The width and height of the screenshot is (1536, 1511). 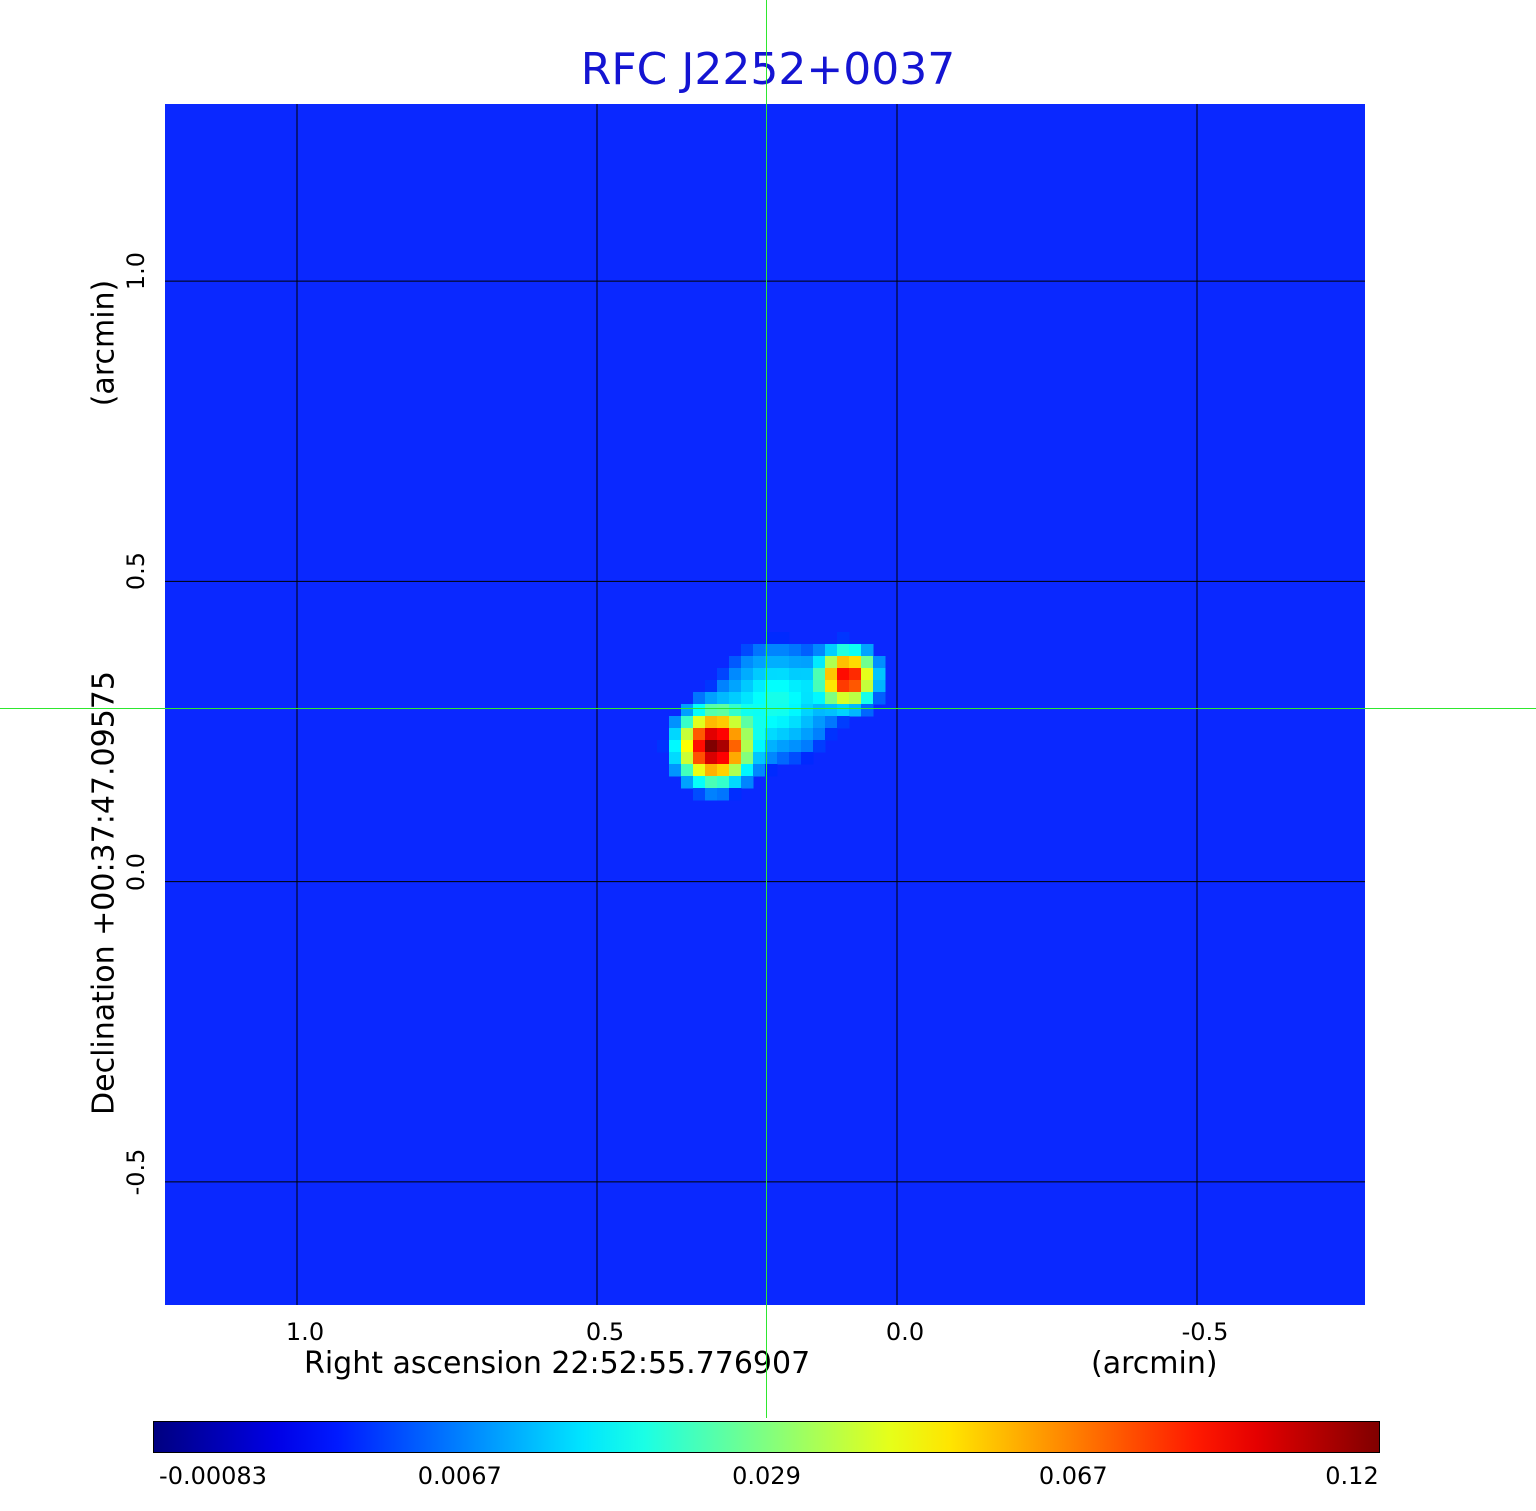 I want to click on x-tick-label: 1.0, so click(x=305, y=1332).